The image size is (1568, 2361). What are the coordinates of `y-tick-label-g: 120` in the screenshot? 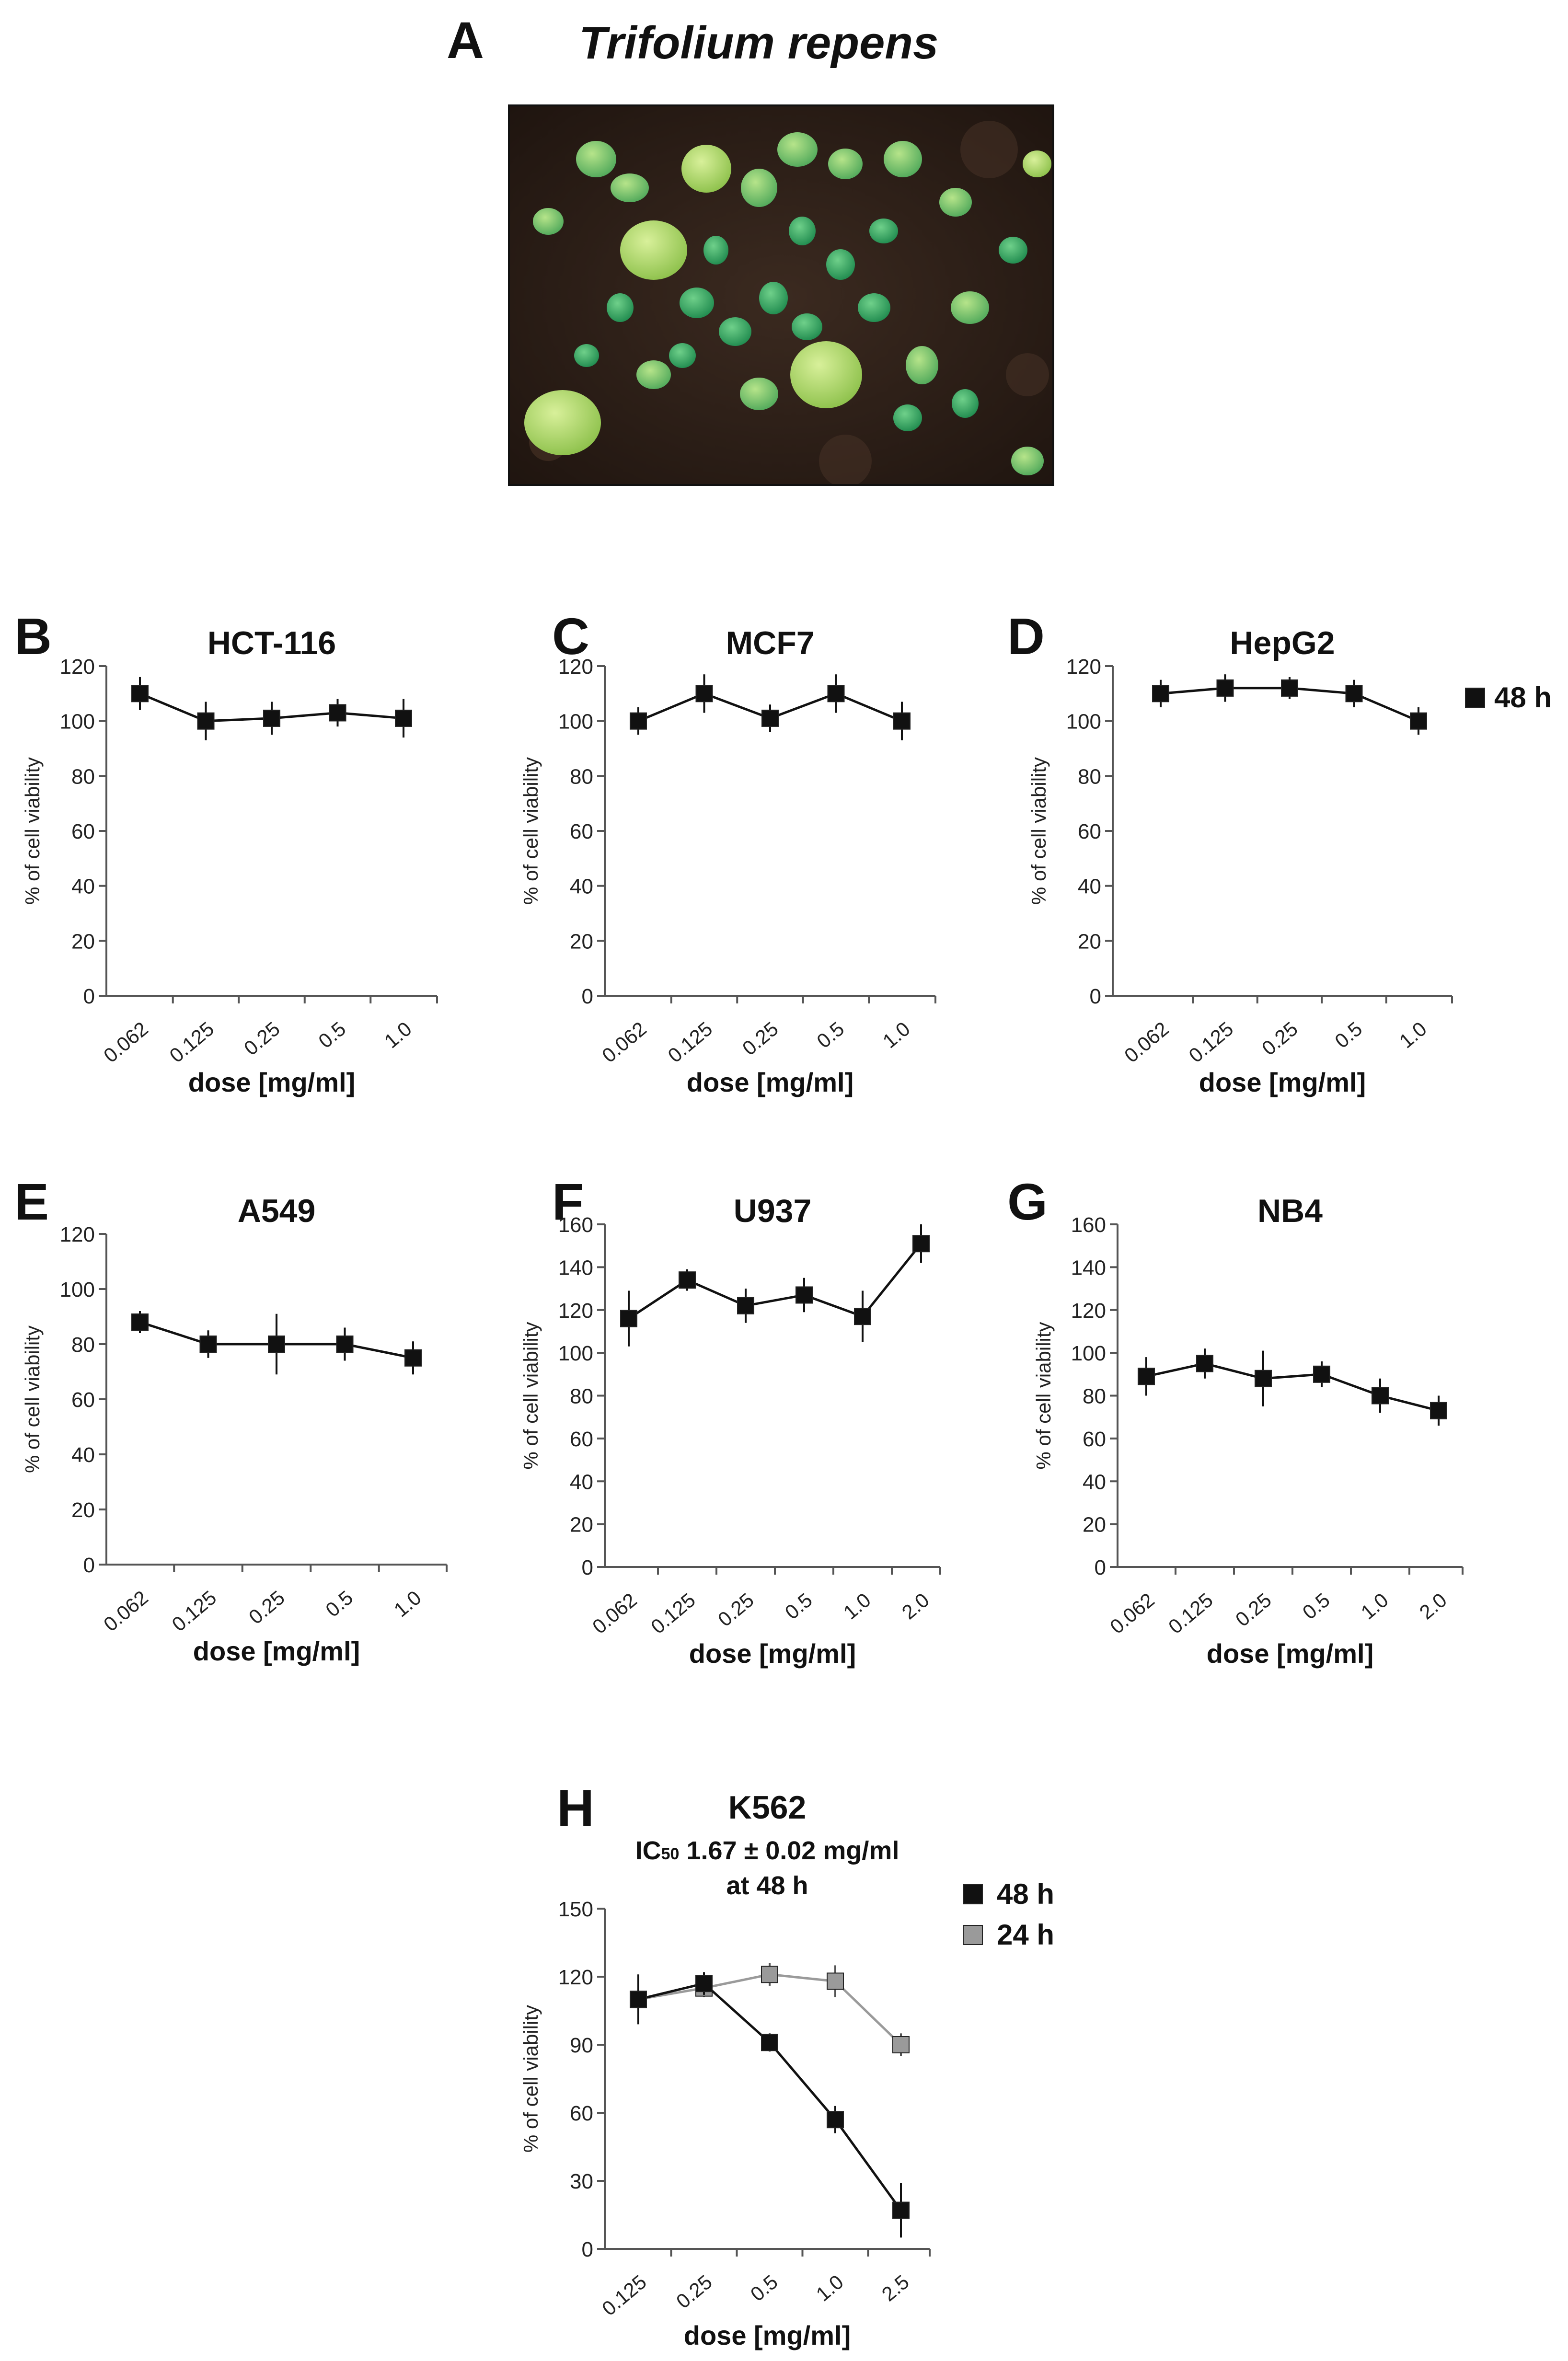 It's located at (1088, 1311).